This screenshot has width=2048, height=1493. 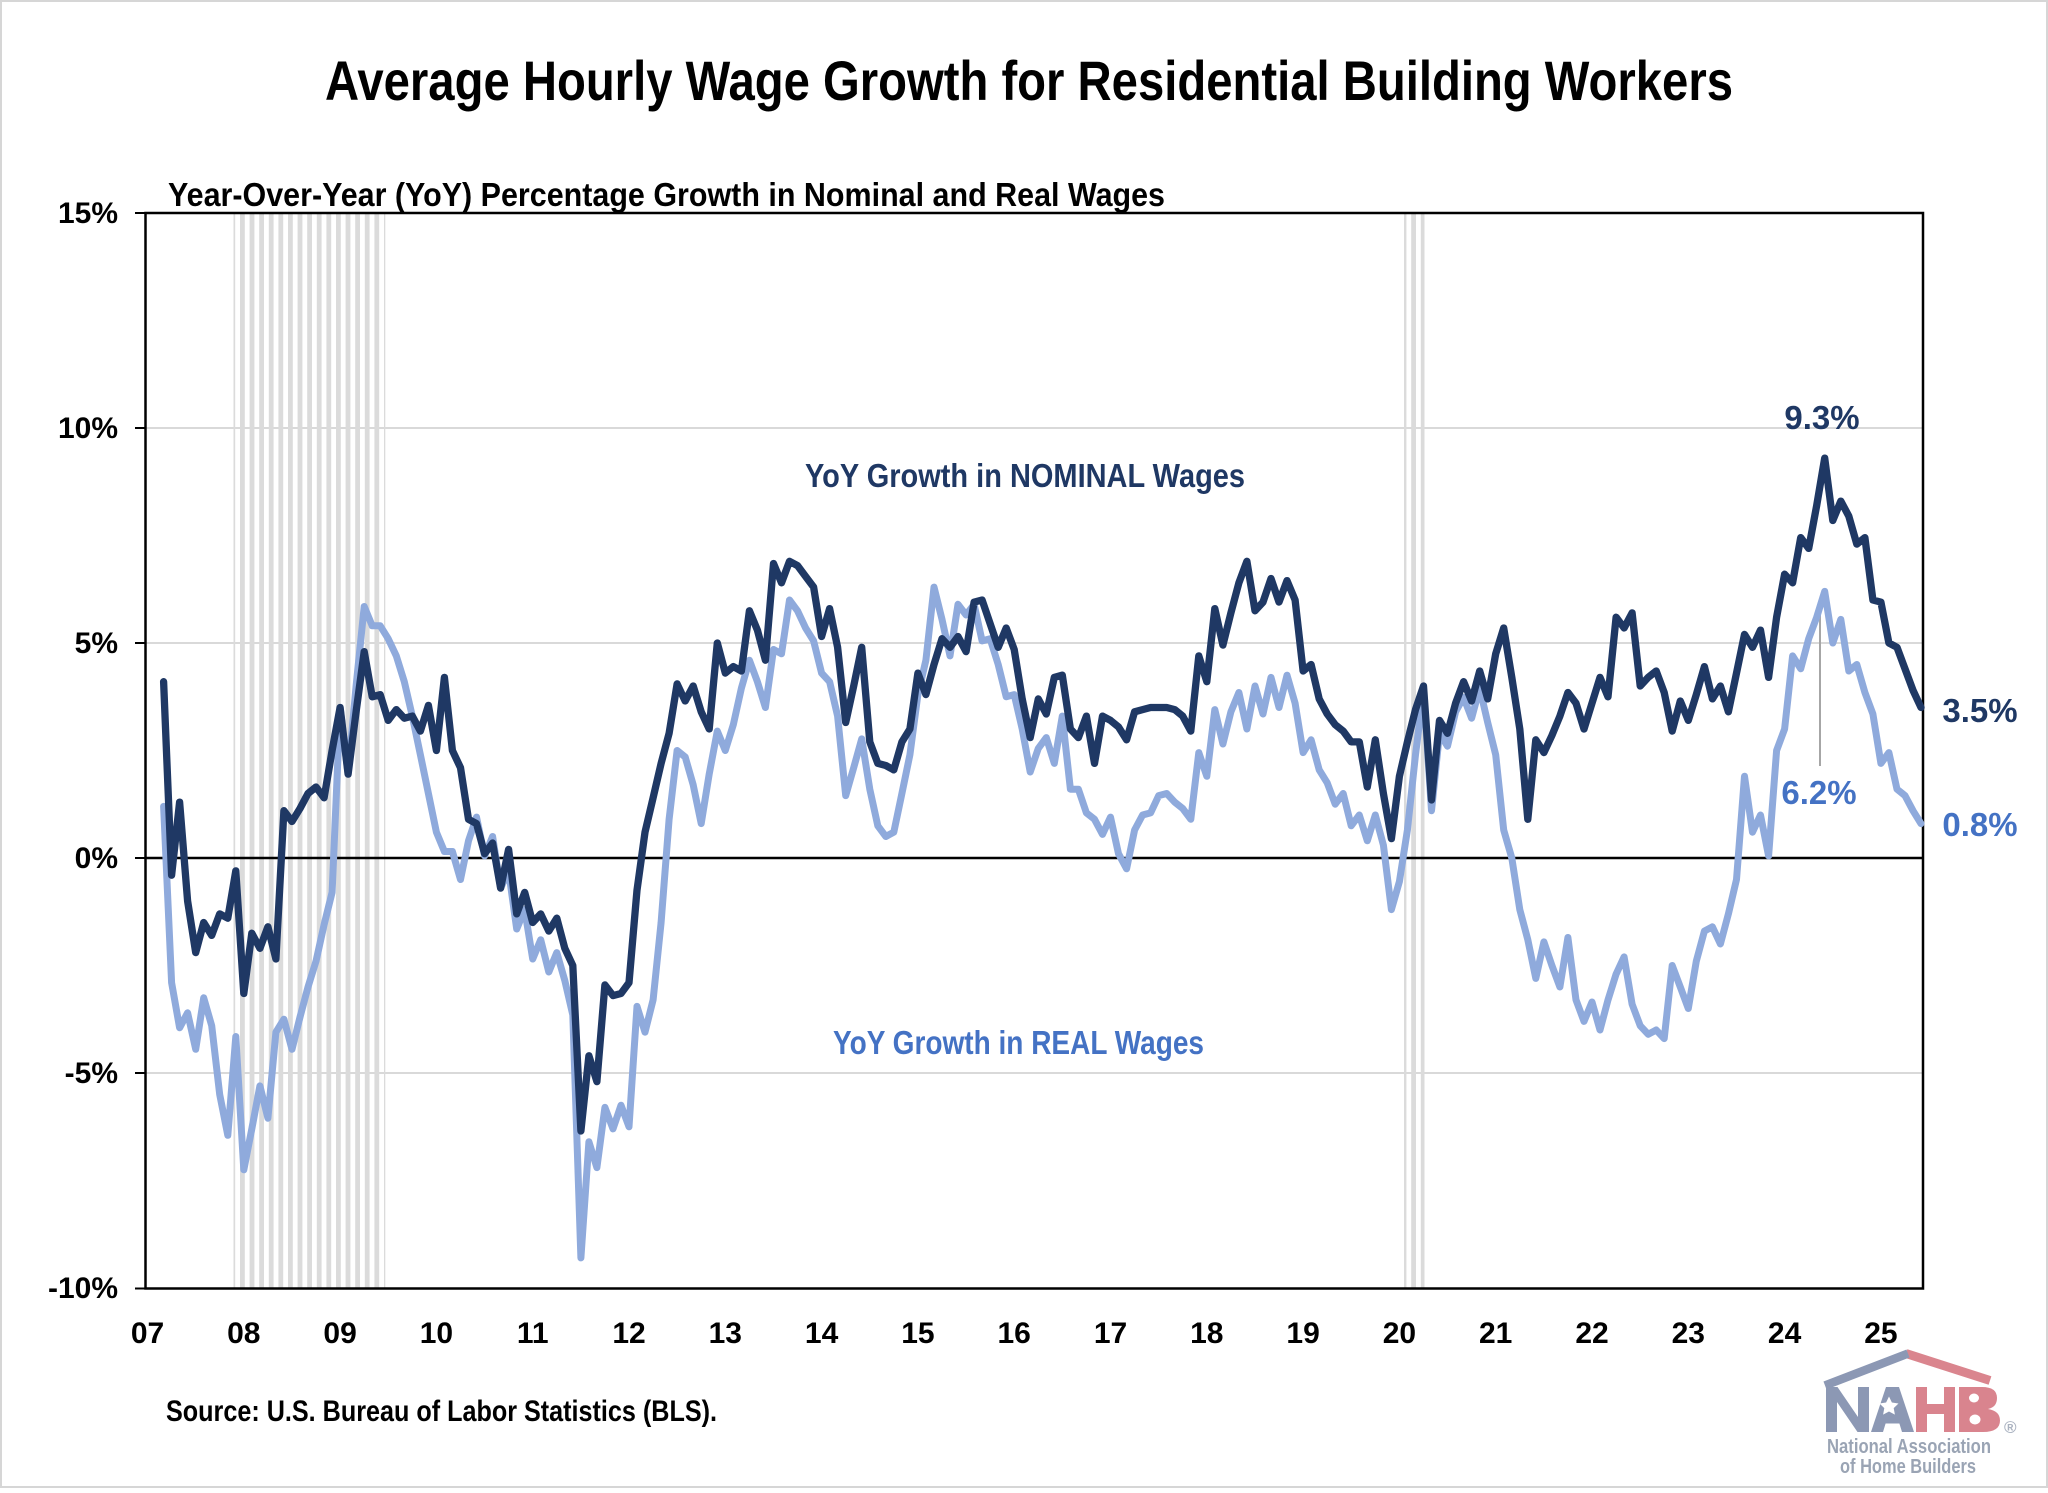 What do you see at coordinates (628, 1333) in the screenshot?
I see `svg-text: 12` at bounding box center [628, 1333].